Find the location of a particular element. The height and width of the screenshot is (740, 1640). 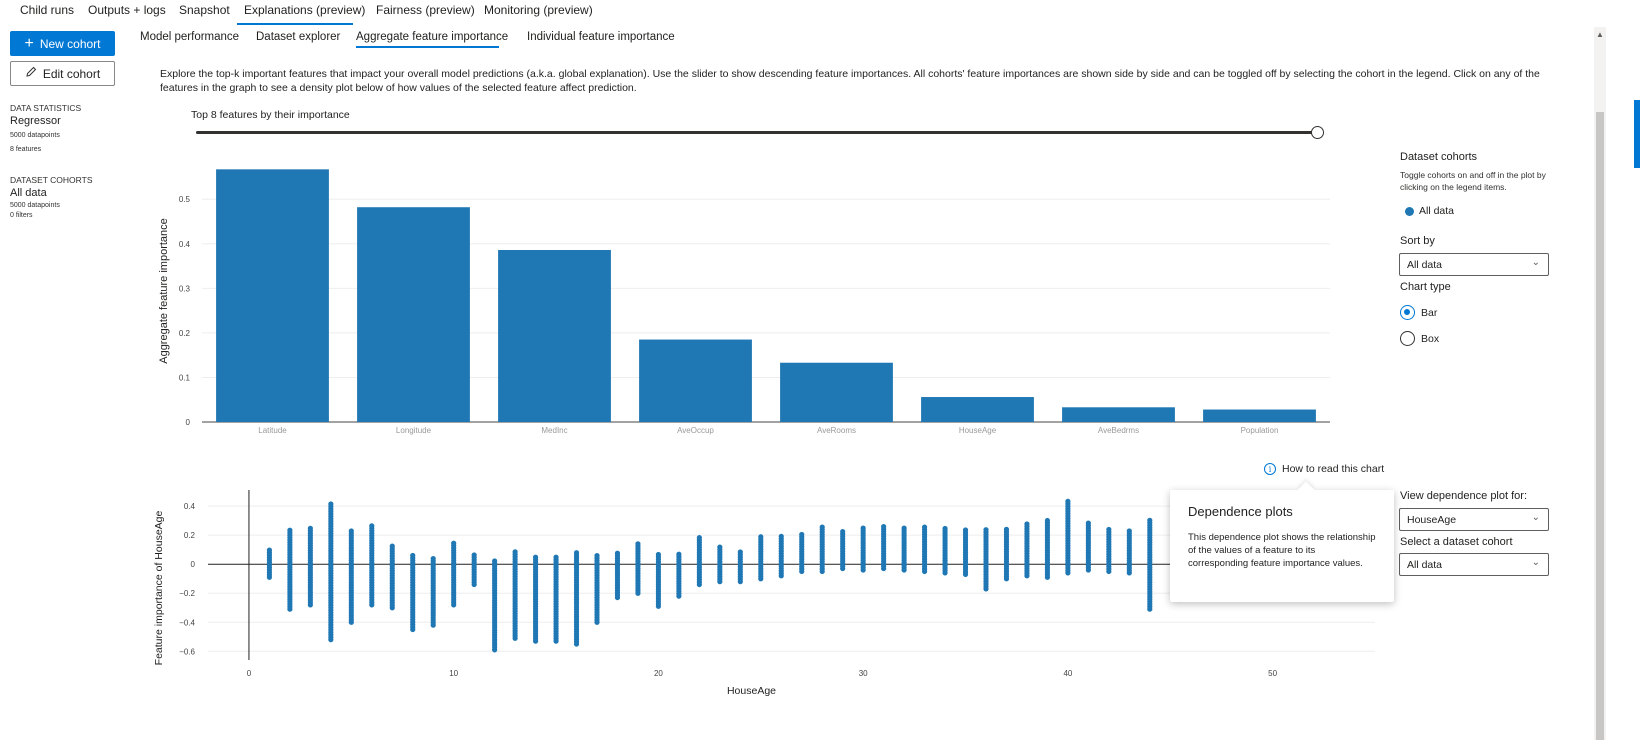

chart-type-bar-radio: Bar is located at coordinates (1418, 312).